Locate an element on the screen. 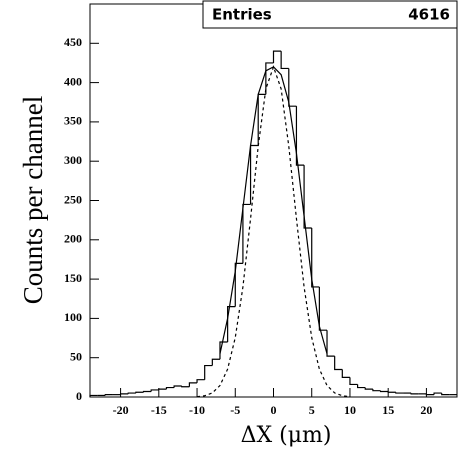 The width and height of the screenshot is (458, 449). x-tick-label: 5 is located at coordinates (312, 410).